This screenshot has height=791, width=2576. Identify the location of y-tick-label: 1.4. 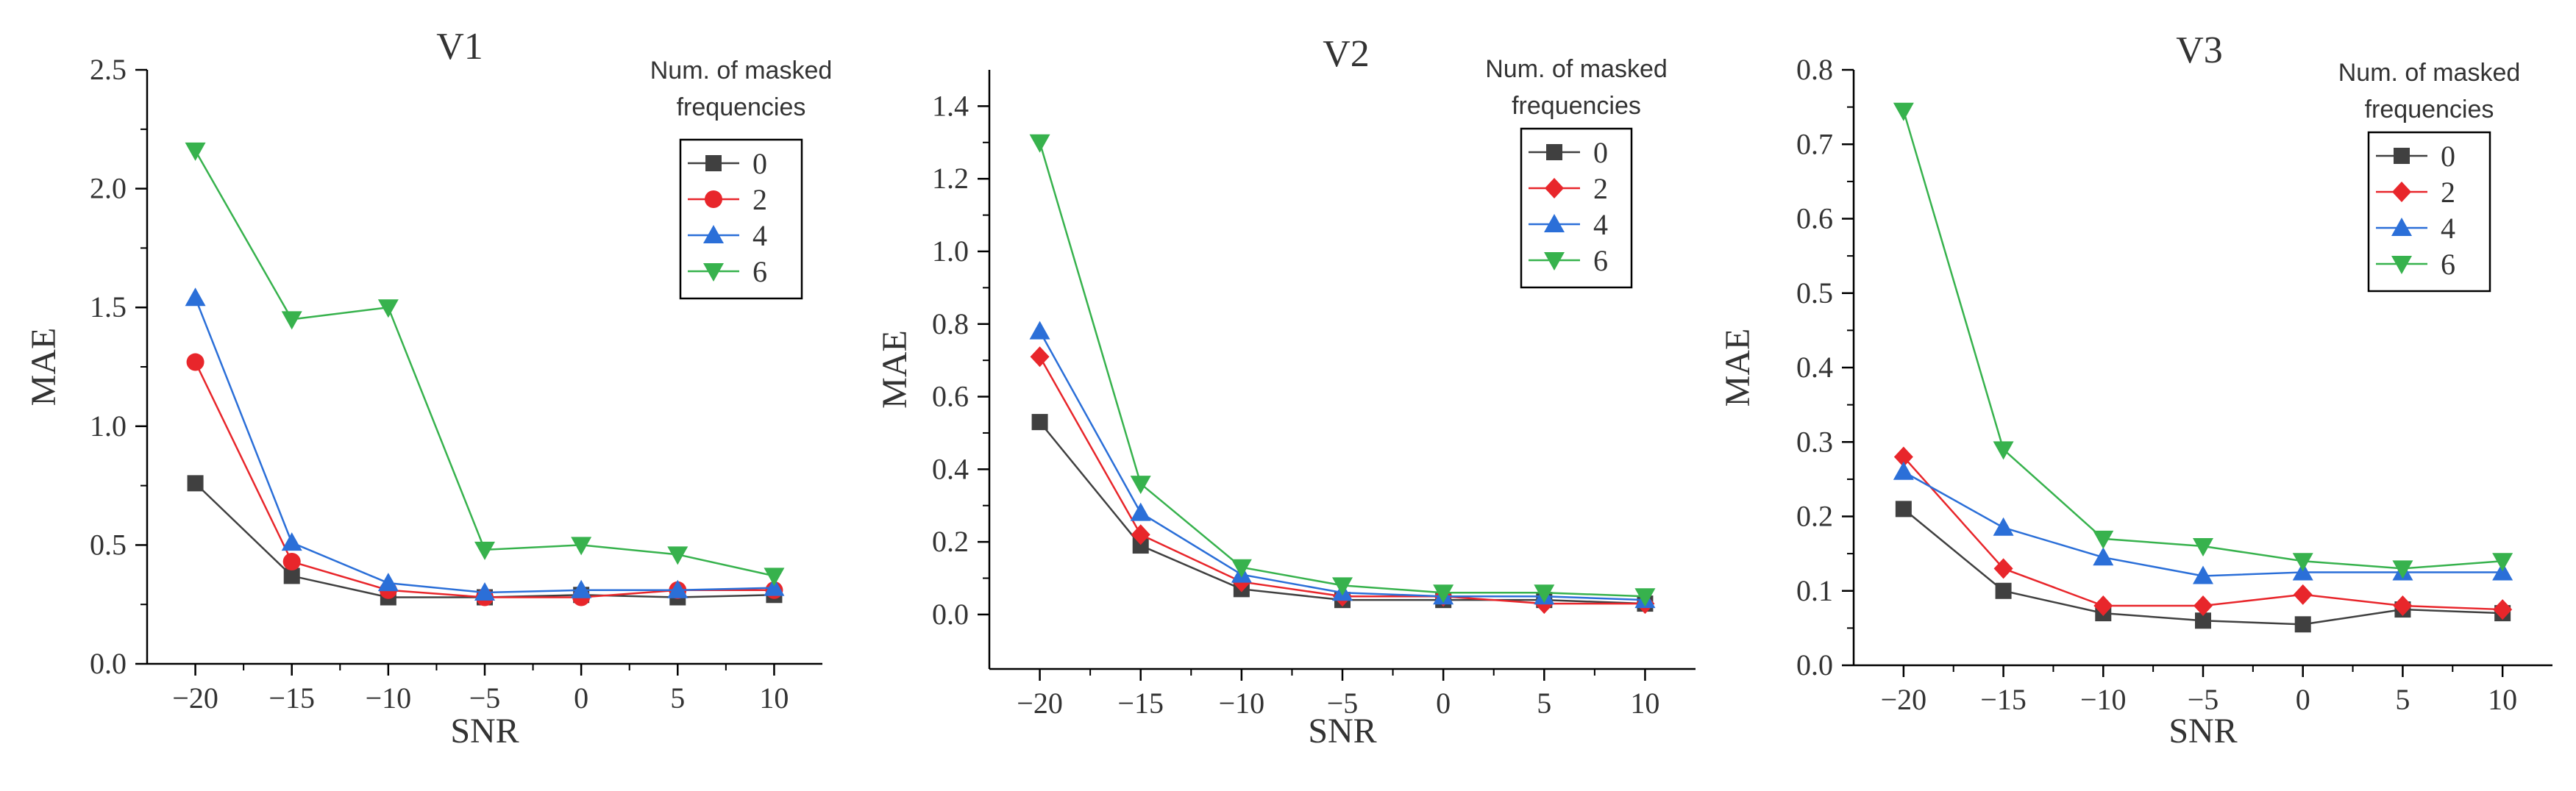
(950, 105).